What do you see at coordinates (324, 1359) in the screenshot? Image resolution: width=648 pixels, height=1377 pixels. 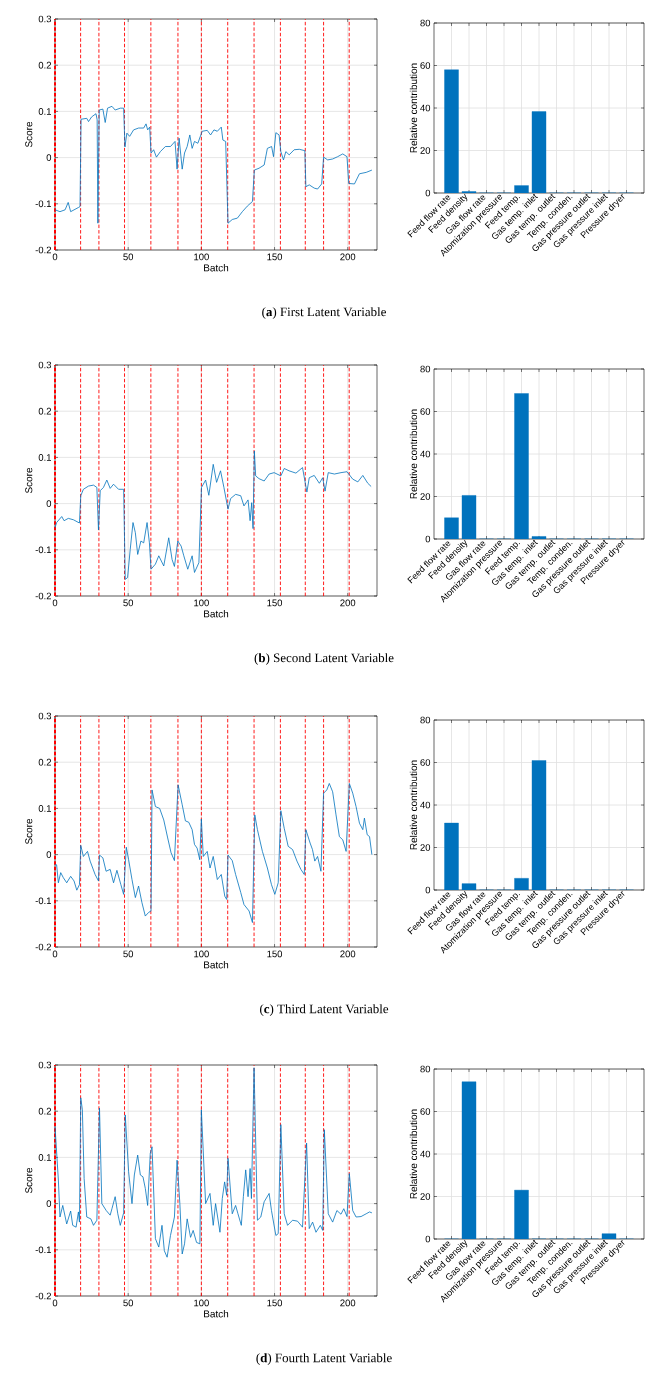 I see `text: (d) Fourth Latent Variable` at bounding box center [324, 1359].